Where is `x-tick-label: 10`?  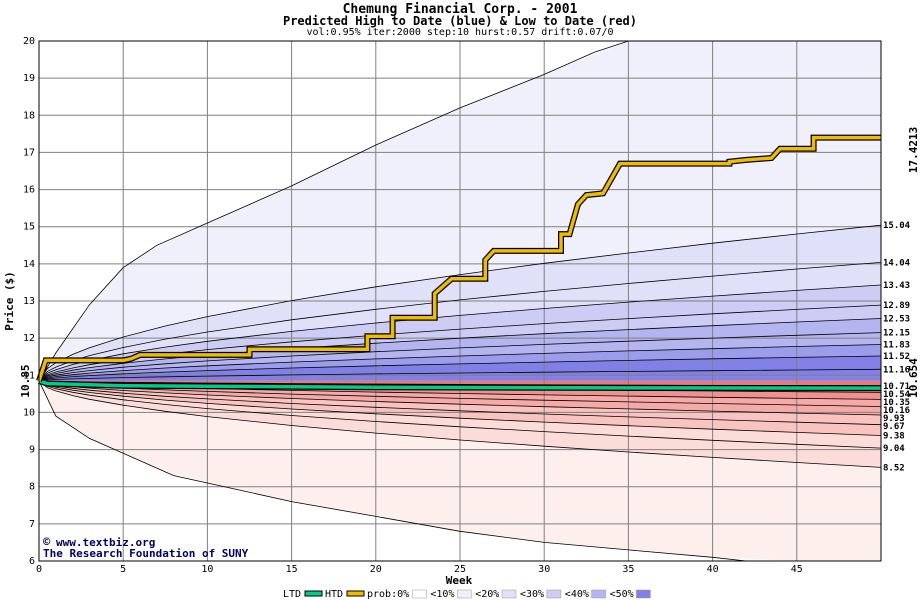 x-tick-label: 10 is located at coordinates (207, 569).